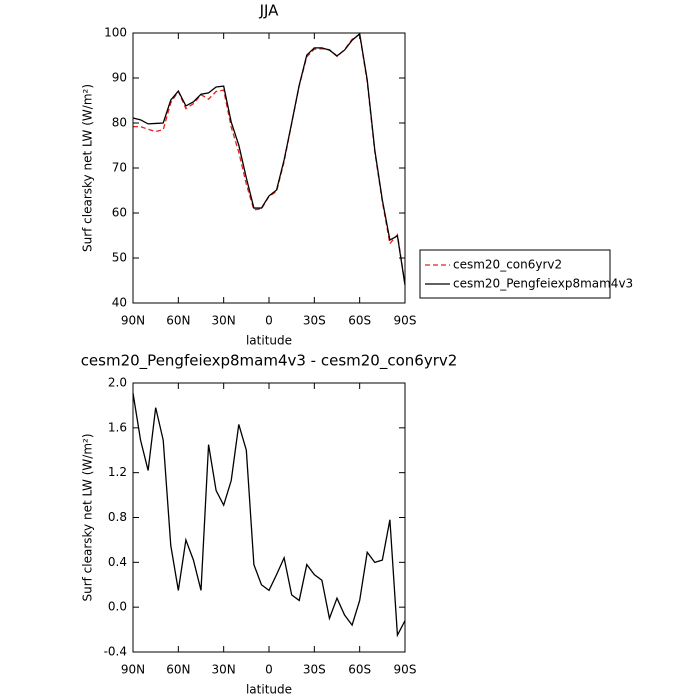 This screenshot has height=700, width=700. Describe the element at coordinates (117, 427) in the screenshot. I see `y-tick-label: 1.6` at that location.